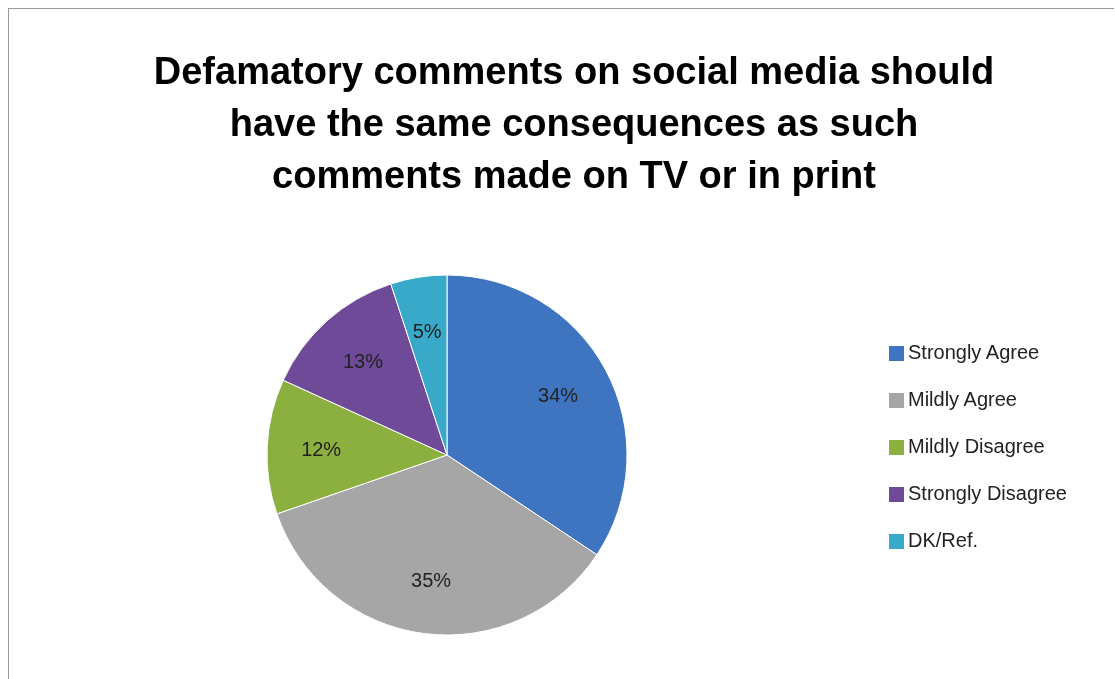 This screenshot has height=679, width=1115. Describe the element at coordinates (431, 579) in the screenshot. I see `data-label: 35%` at that location.